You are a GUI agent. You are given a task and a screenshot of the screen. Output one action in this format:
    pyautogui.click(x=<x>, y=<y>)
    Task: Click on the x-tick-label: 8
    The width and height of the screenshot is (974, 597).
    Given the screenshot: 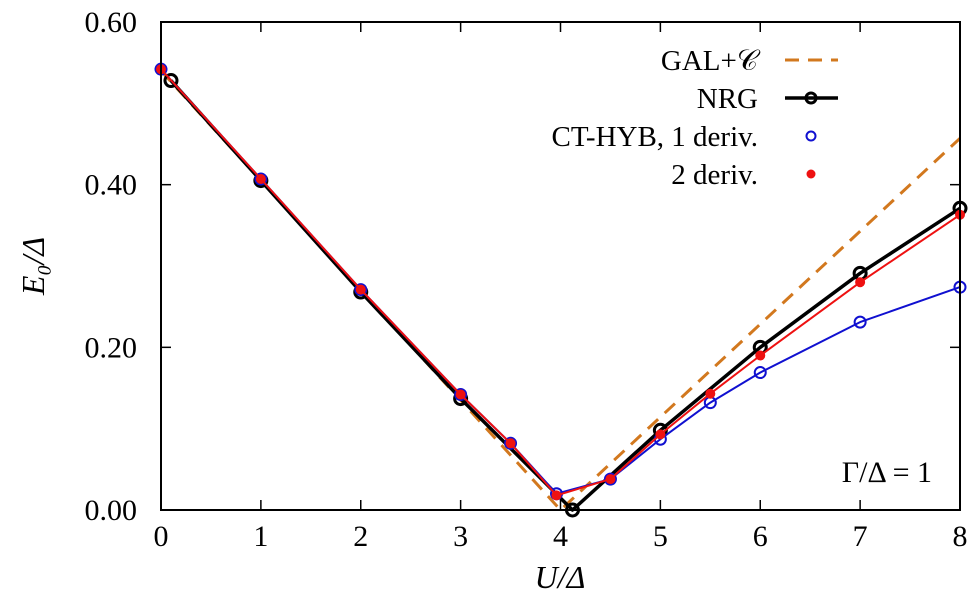 What is the action you would take?
    pyautogui.click(x=960, y=536)
    